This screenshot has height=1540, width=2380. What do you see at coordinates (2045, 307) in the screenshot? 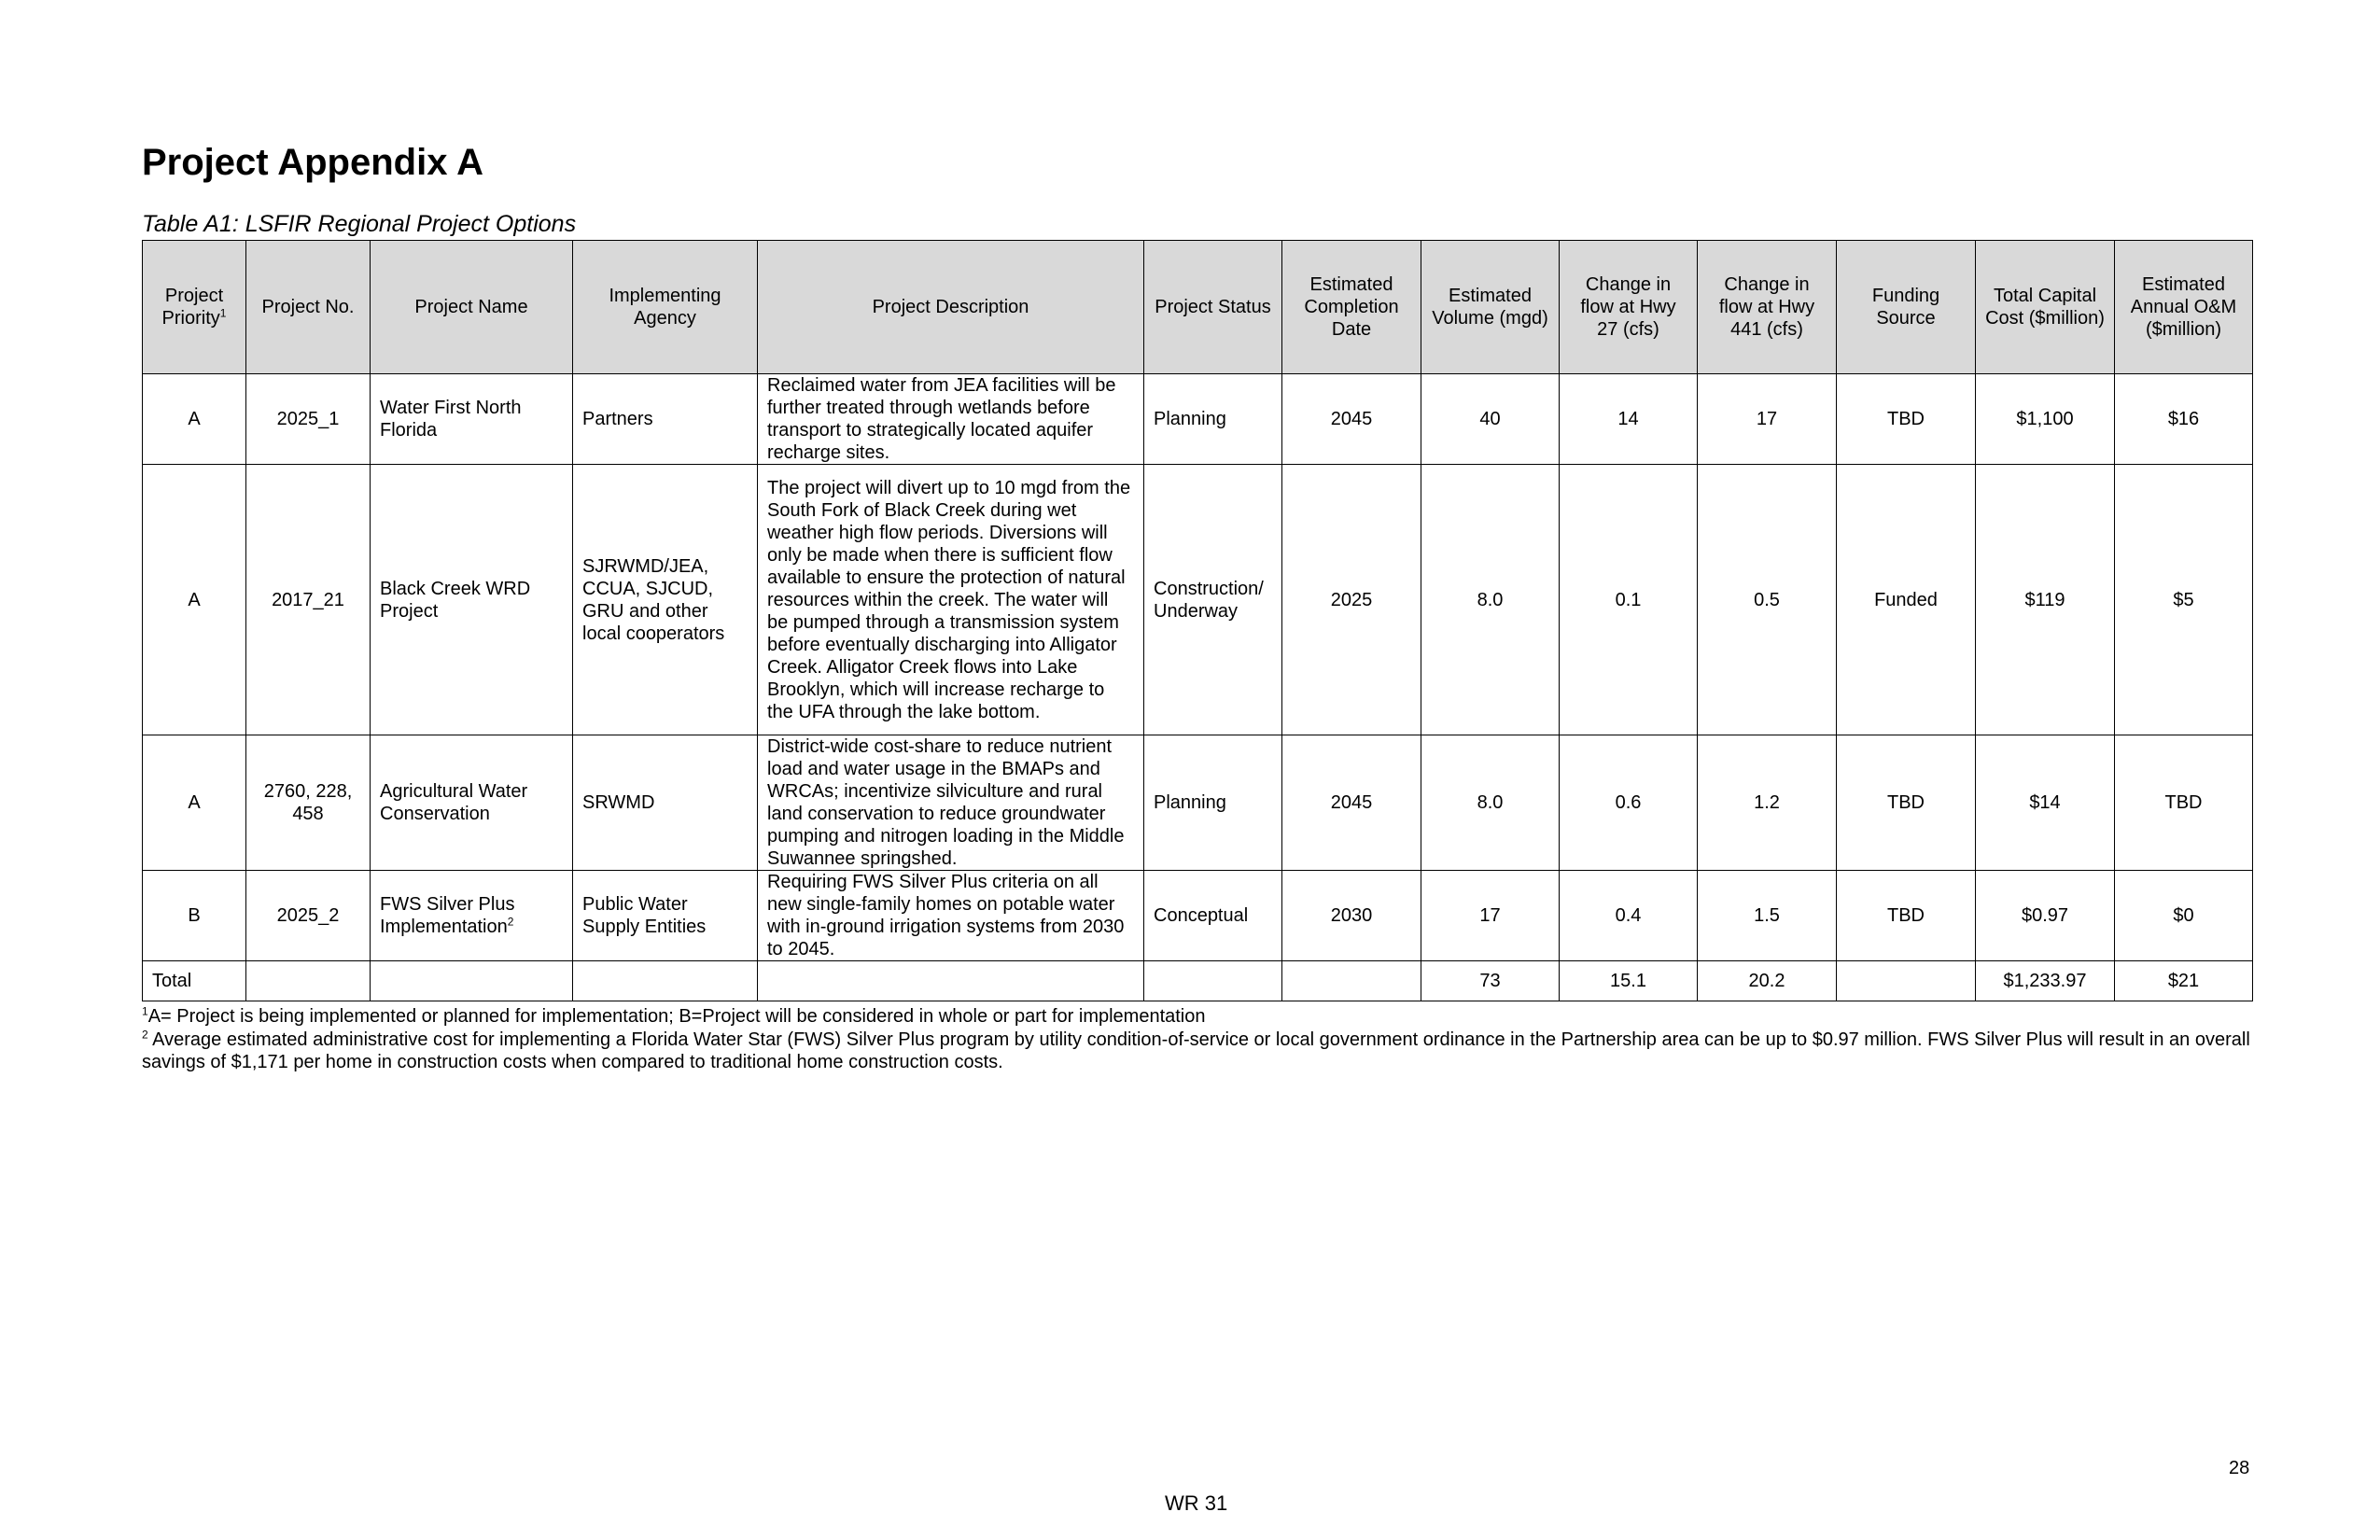
I see `column-header: Total Capital Cost ($million)` at bounding box center [2045, 307].